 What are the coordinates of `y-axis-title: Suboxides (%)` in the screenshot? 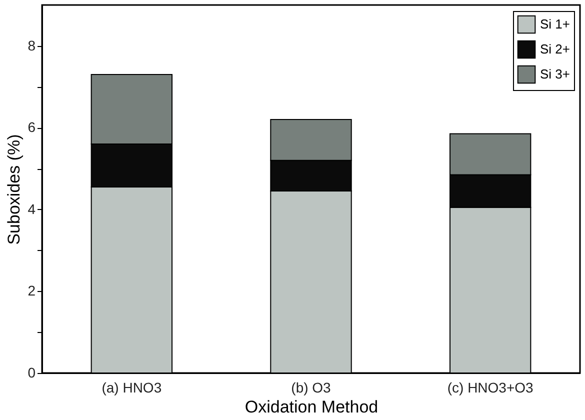 It's located at (14, 189).